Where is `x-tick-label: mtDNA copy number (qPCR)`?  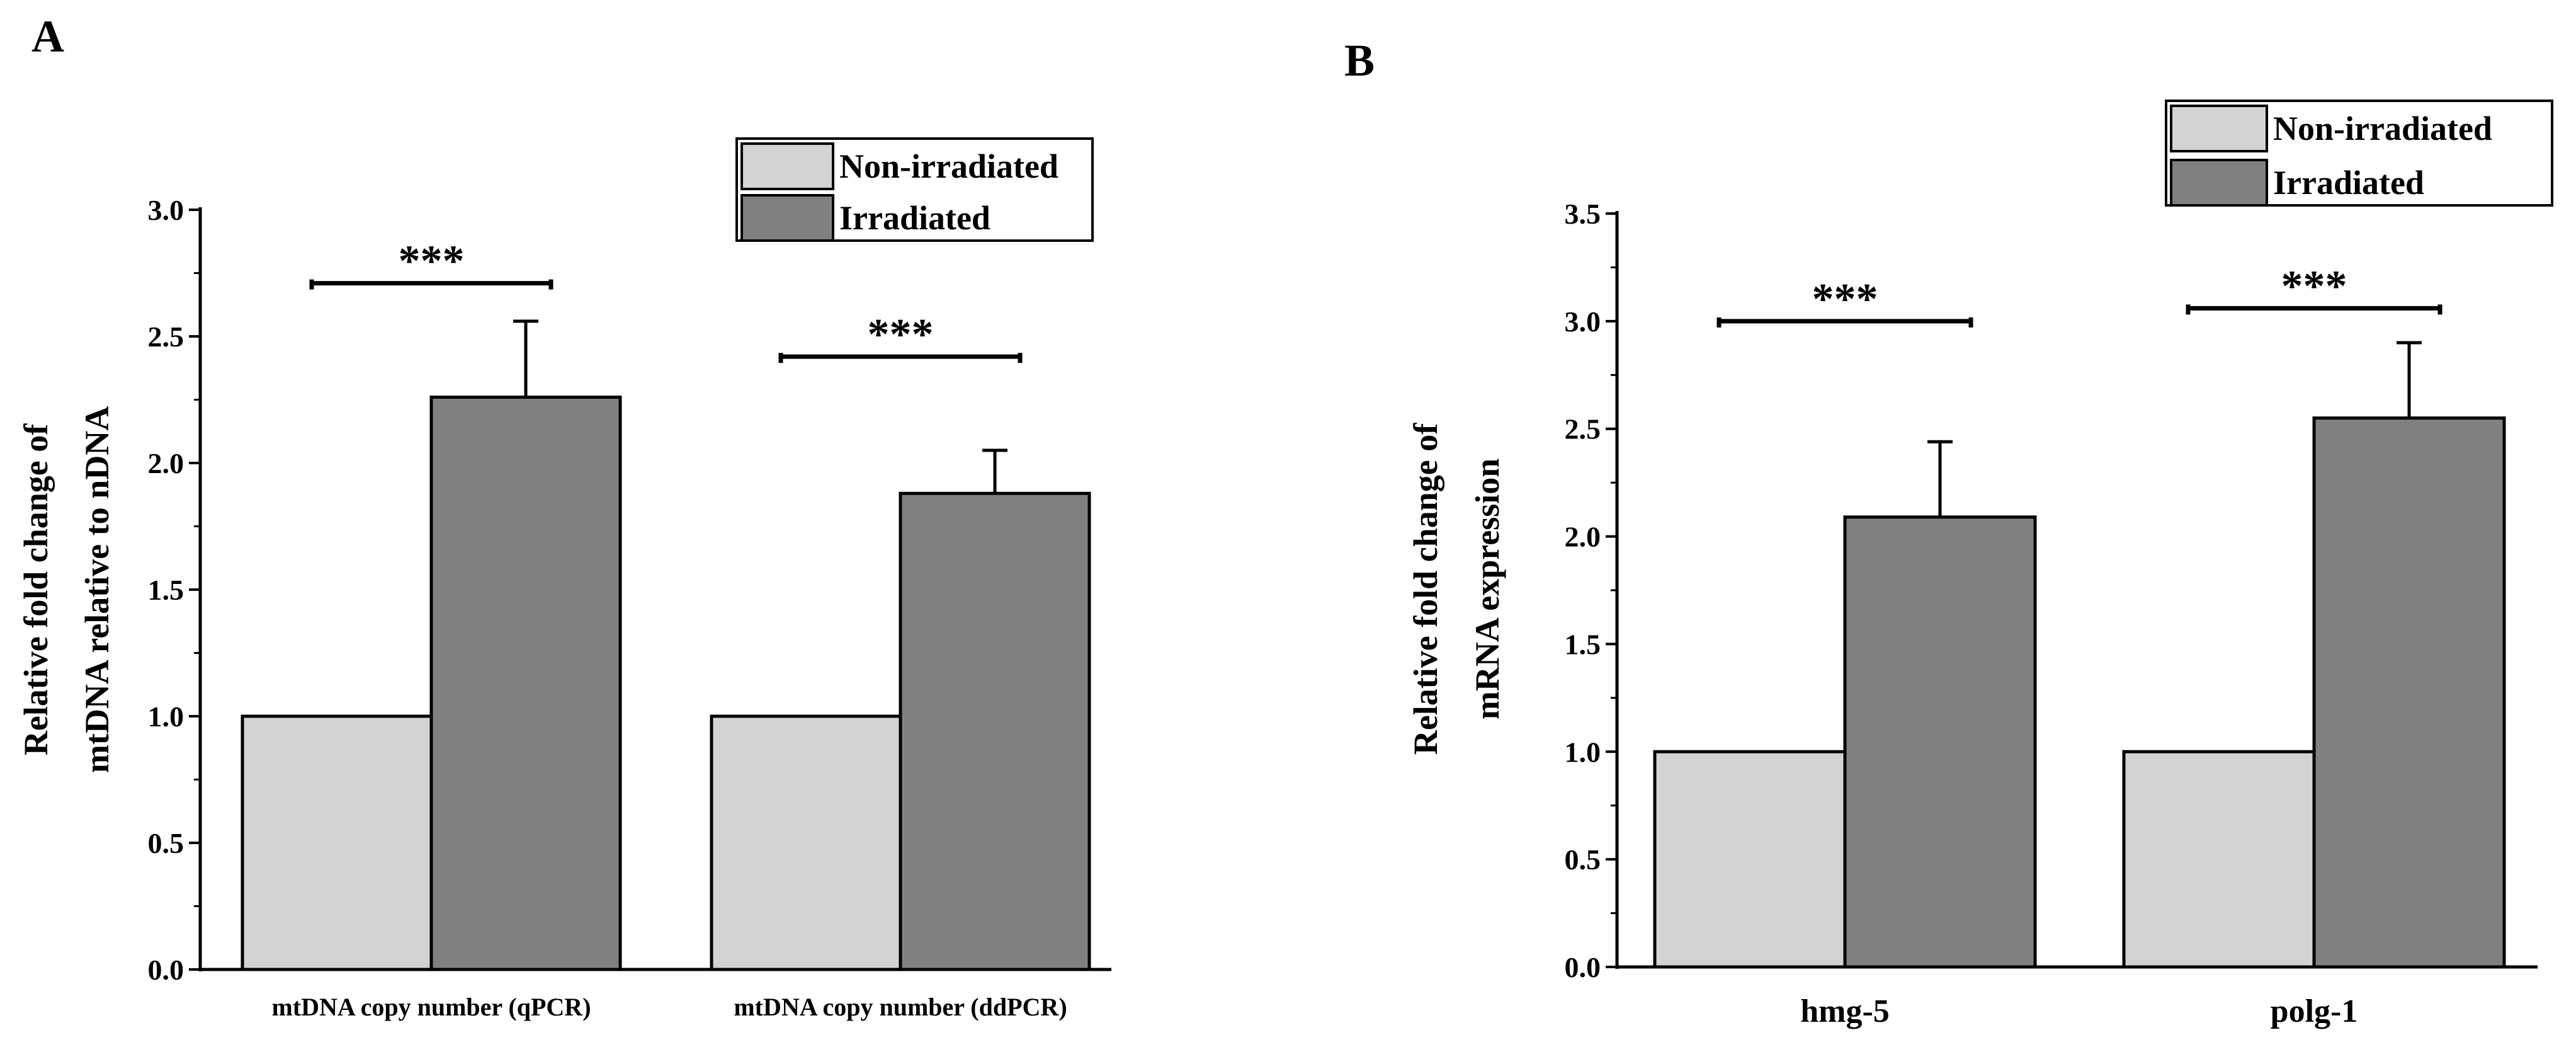 x-tick-label: mtDNA copy number (qPCR) is located at coordinates (431, 1007).